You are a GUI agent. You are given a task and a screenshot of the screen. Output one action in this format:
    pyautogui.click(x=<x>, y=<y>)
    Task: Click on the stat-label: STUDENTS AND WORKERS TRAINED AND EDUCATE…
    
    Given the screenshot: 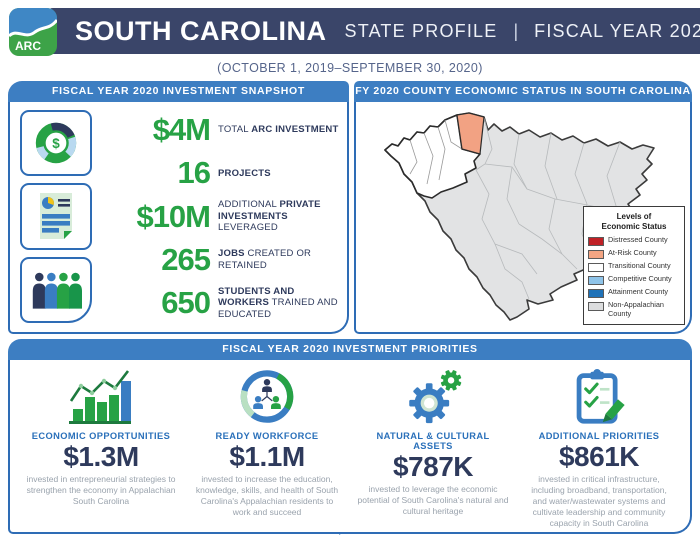 What is the action you would take?
    pyautogui.click(x=278, y=302)
    